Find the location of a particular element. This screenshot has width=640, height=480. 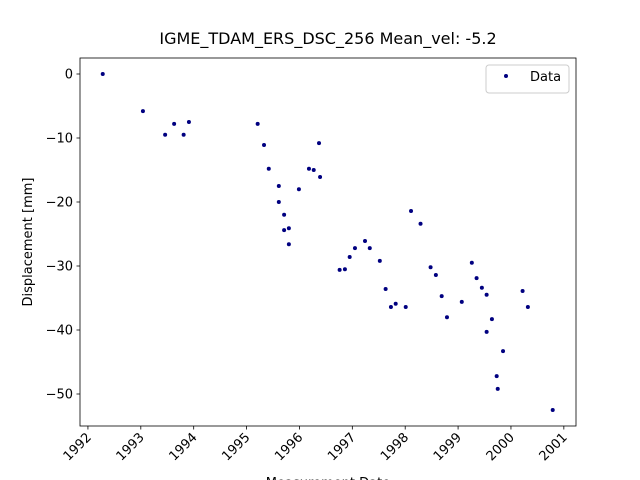

legend-box is located at coordinates (527, 79).